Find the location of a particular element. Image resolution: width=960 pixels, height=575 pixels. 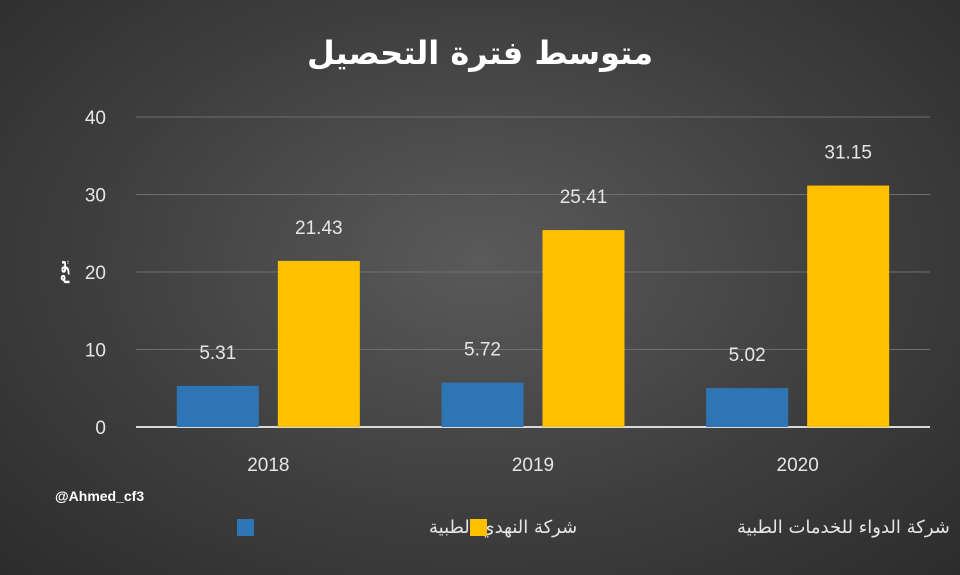

x-category-label: 2019 is located at coordinates (533, 465).